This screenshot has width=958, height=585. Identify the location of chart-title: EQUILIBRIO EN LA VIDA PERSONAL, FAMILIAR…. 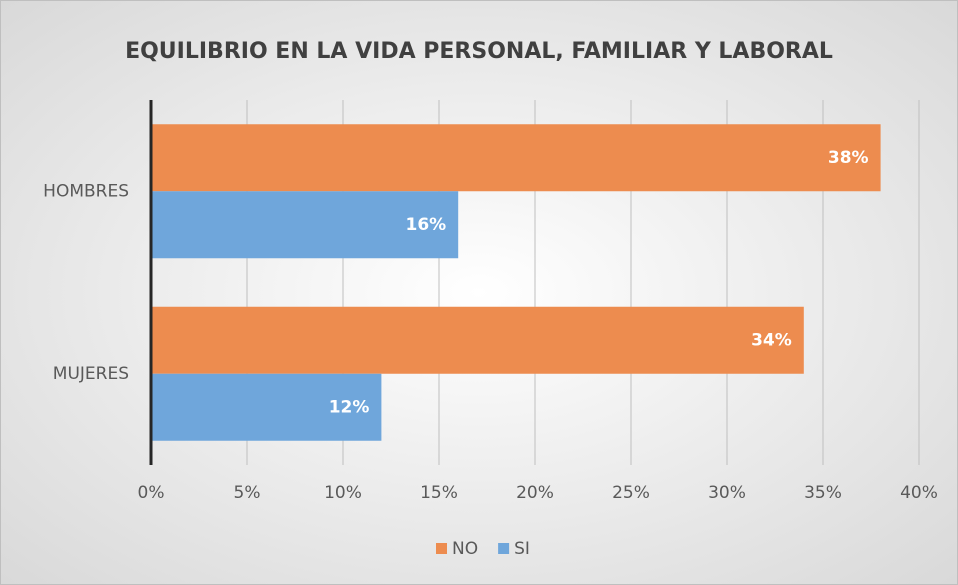
(479, 51).